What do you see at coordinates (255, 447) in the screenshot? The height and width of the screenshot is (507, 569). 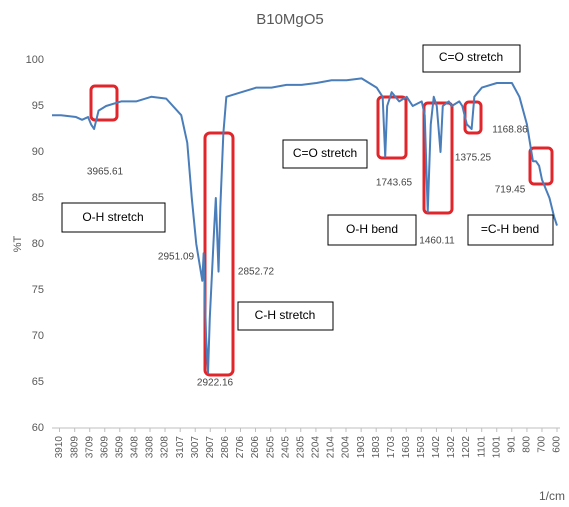 I see `x-tick-label: 2606` at bounding box center [255, 447].